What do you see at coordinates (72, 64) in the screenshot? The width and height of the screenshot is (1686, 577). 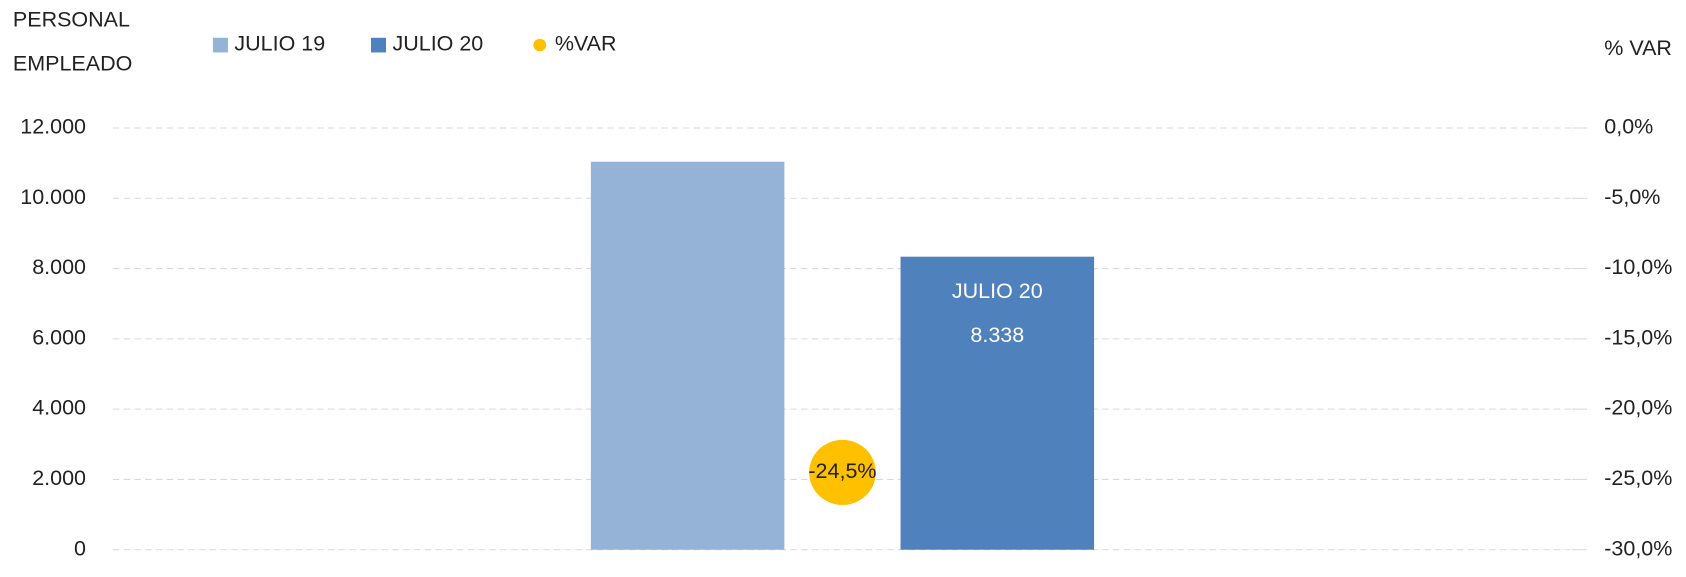 I see `y-axis-label: EMPLEADO` at bounding box center [72, 64].